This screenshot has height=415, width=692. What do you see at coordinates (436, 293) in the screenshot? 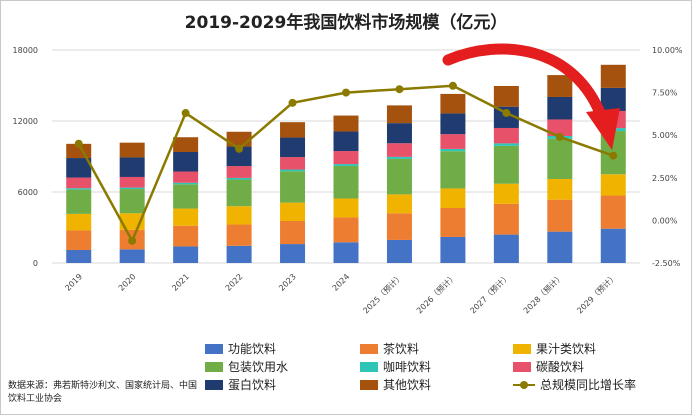
I see `x-tick-label: 2026（预计）` at bounding box center [436, 293].